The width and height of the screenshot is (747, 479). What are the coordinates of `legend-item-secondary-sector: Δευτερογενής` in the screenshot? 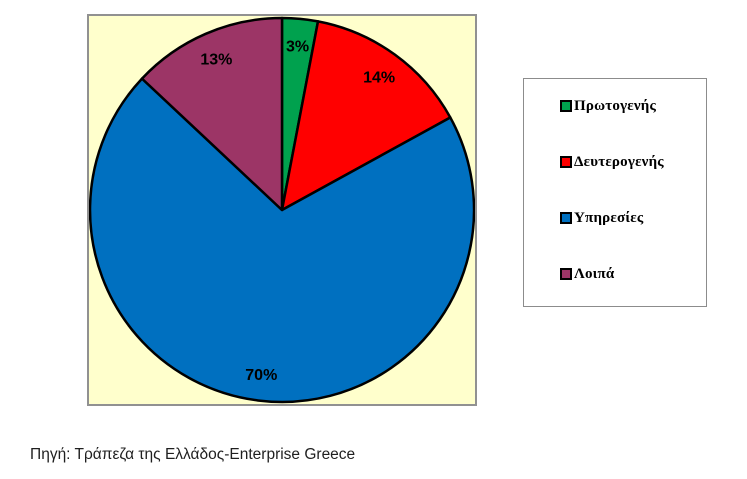 It's located at (630, 162).